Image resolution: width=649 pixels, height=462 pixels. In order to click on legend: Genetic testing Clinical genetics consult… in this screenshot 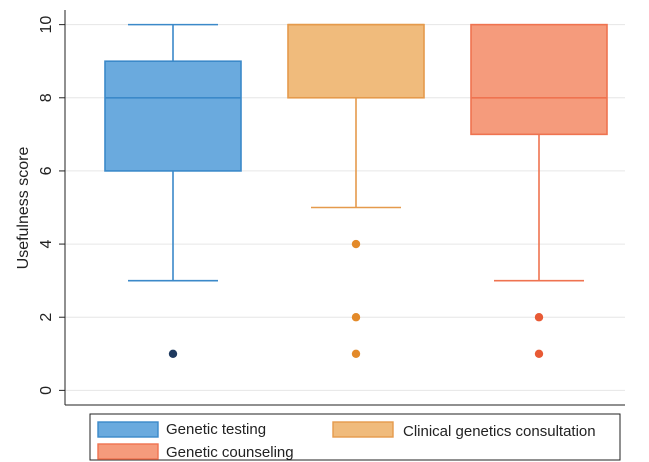, I will do `click(355, 437)`.